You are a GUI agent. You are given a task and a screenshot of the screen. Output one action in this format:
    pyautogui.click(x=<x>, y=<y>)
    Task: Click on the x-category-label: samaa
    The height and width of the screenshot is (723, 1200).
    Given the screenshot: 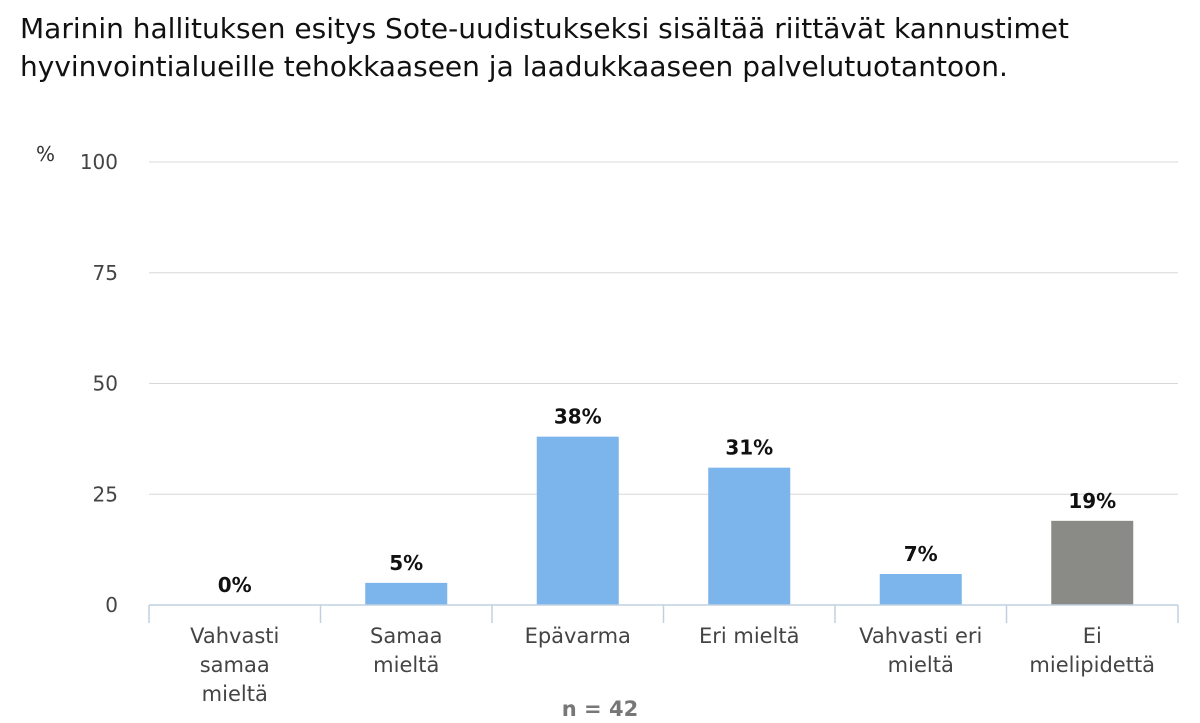 What is the action you would take?
    pyautogui.click(x=235, y=665)
    